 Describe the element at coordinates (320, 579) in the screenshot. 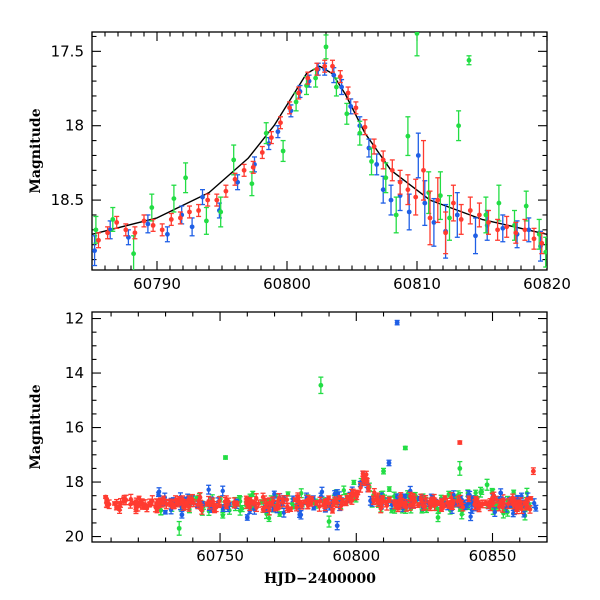

I see `bottom-x-axis-label: HJD−2400000` at that location.